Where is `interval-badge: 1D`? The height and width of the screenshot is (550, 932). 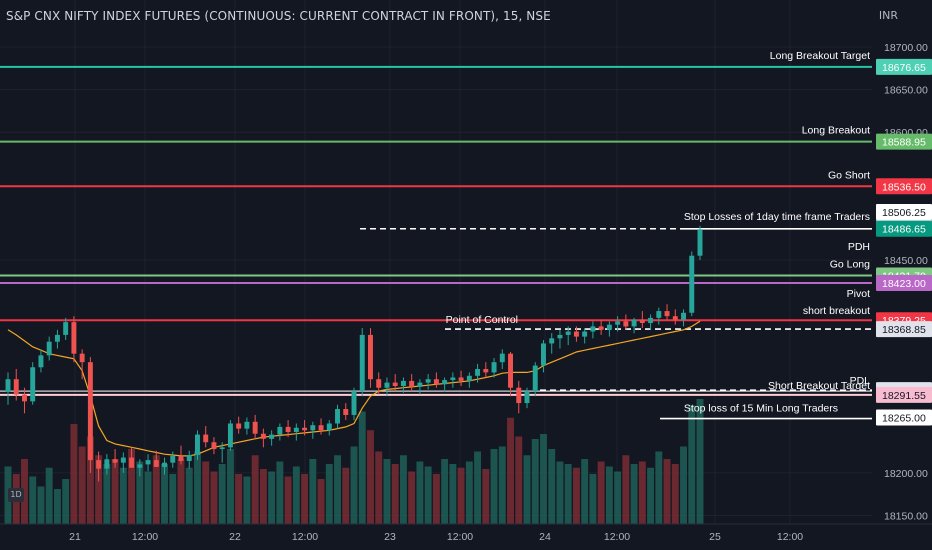
interval-badge: 1D is located at coordinates (16, 495).